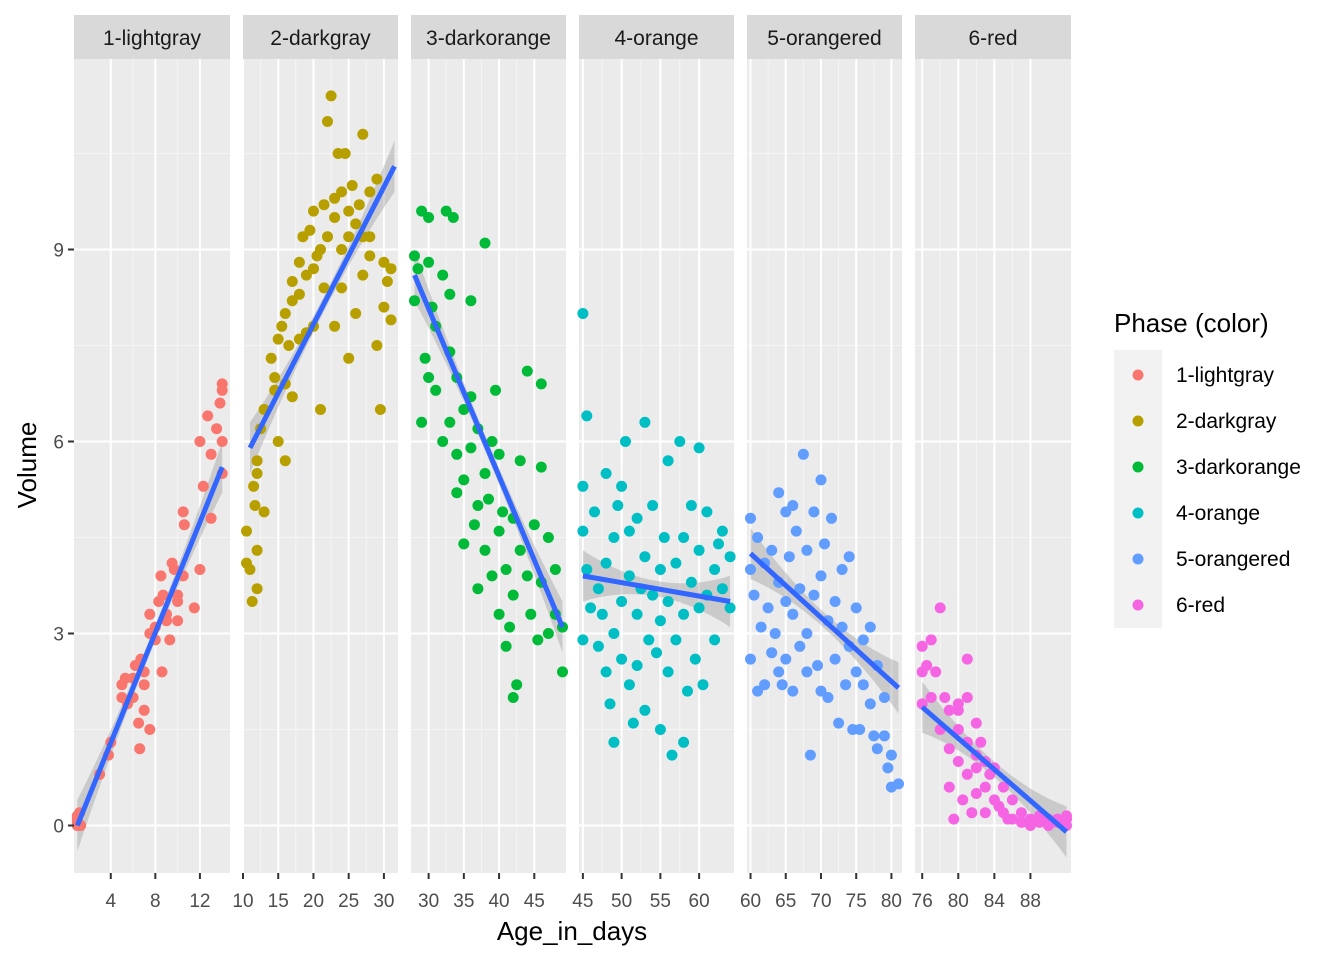 This screenshot has height=960, width=1344. I want to click on facet-4-orange: 4-orange 45 50 55 60, so click(654, 463).